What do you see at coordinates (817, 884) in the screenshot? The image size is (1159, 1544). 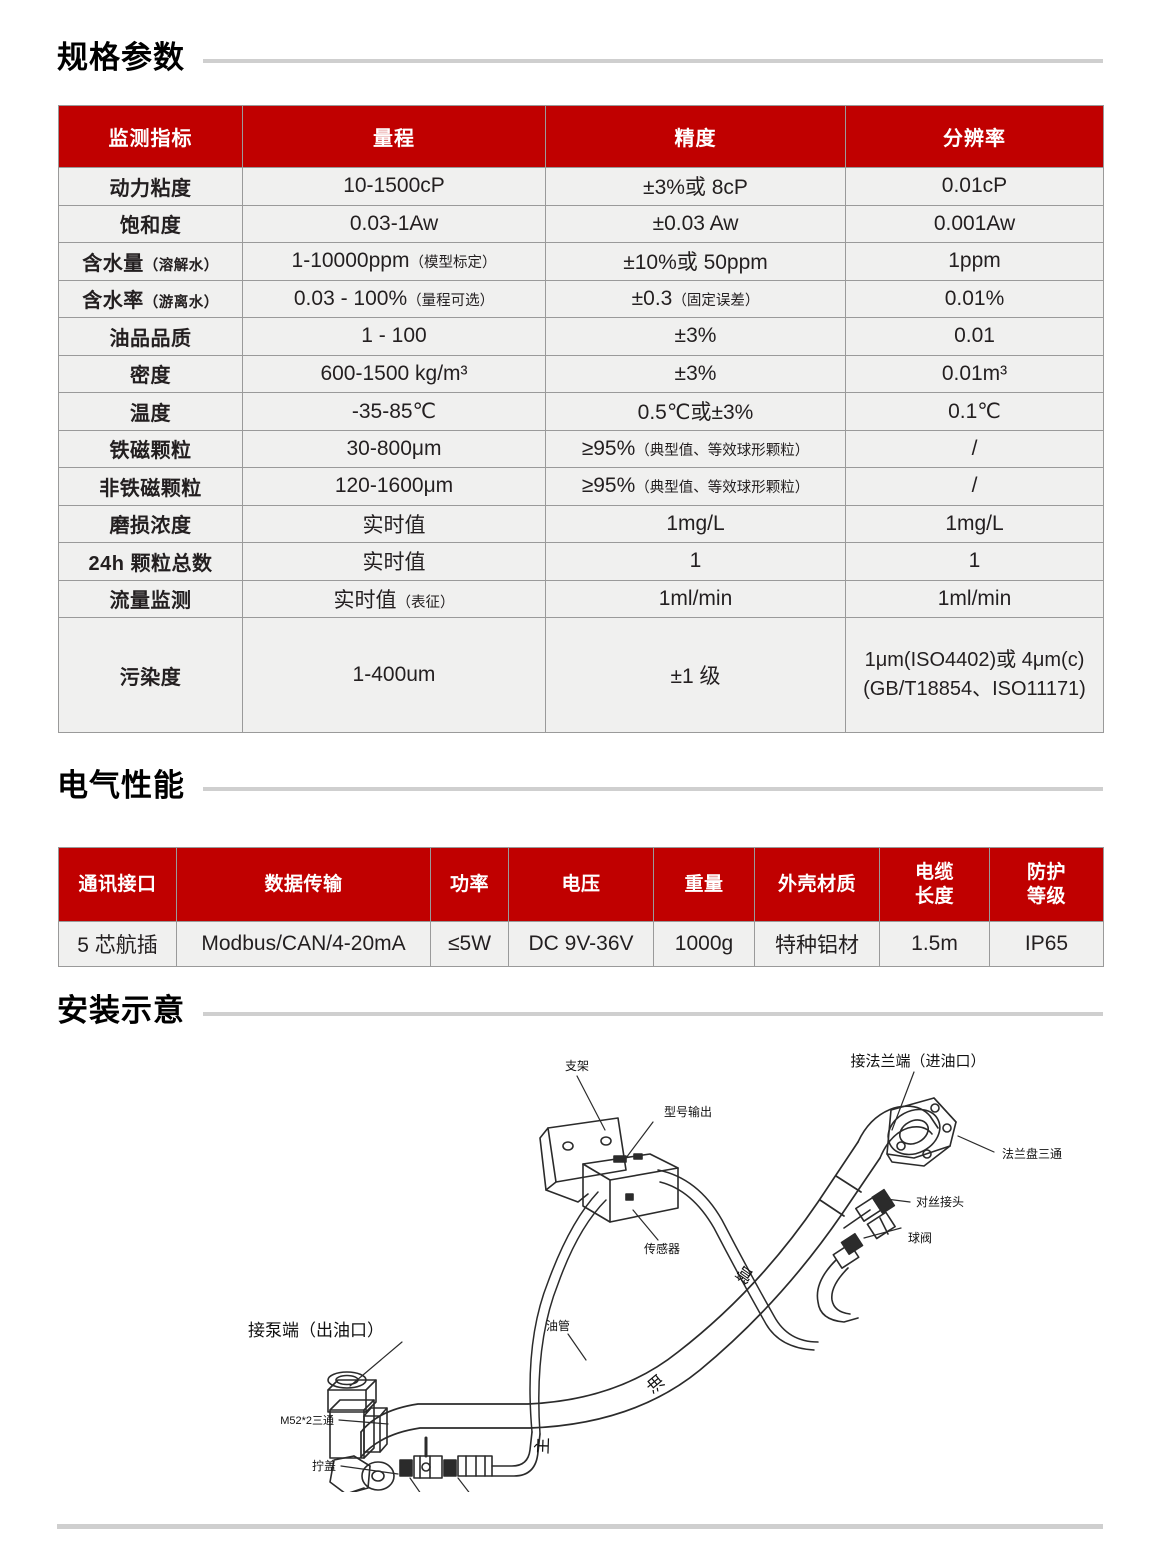 I see `electrical-header-5: 外壳材质` at bounding box center [817, 884].